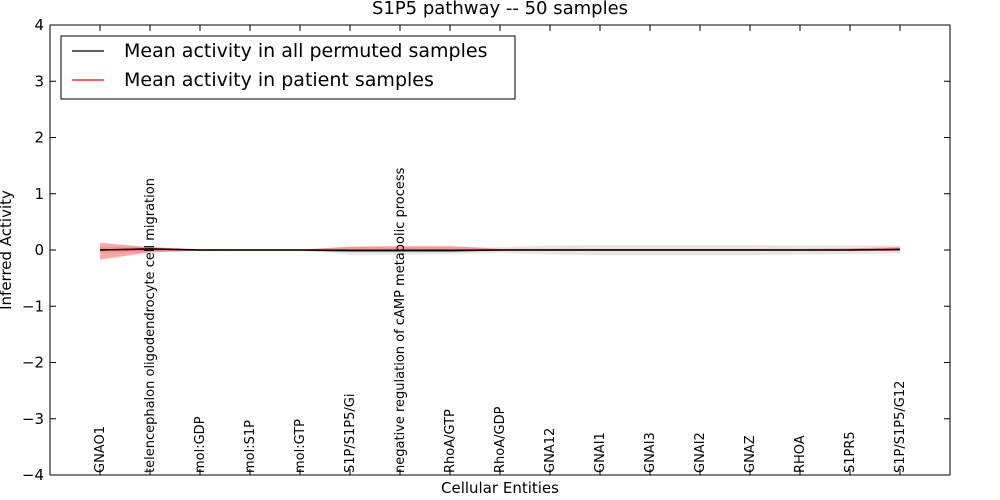 The height and width of the screenshot is (500, 1000). I want to click on category-label: S1P/S1P5/G12, so click(900, 427).